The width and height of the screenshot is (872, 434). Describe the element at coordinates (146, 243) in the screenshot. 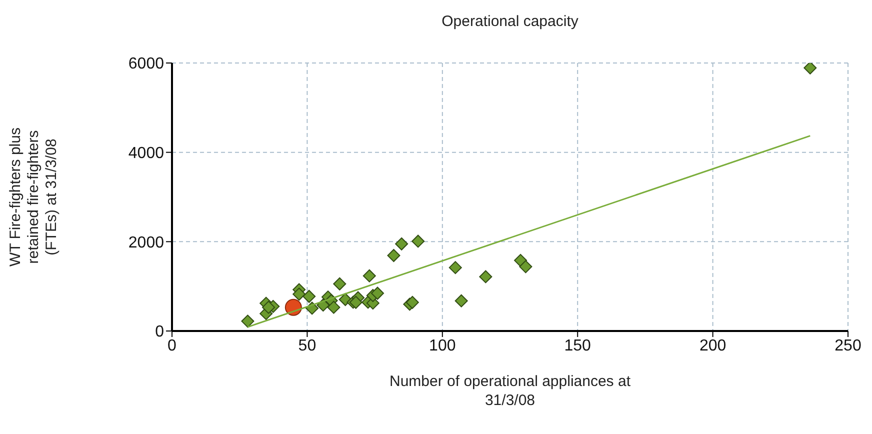

I see `y-tick-label: 2000` at that location.